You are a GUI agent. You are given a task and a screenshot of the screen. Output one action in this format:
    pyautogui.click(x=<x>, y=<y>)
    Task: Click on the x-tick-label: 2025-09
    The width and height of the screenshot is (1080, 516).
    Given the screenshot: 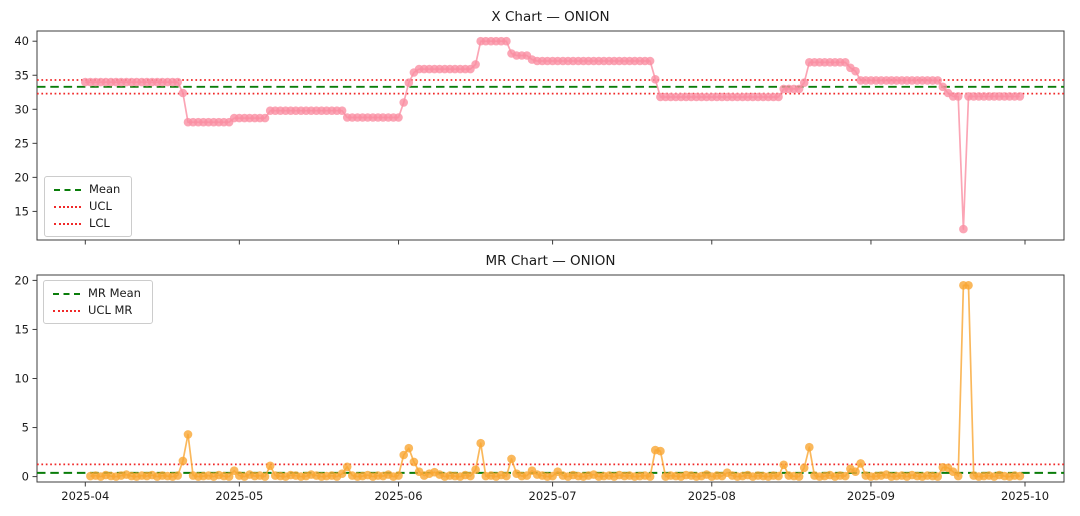 What is the action you would take?
    pyautogui.click(x=871, y=496)
    